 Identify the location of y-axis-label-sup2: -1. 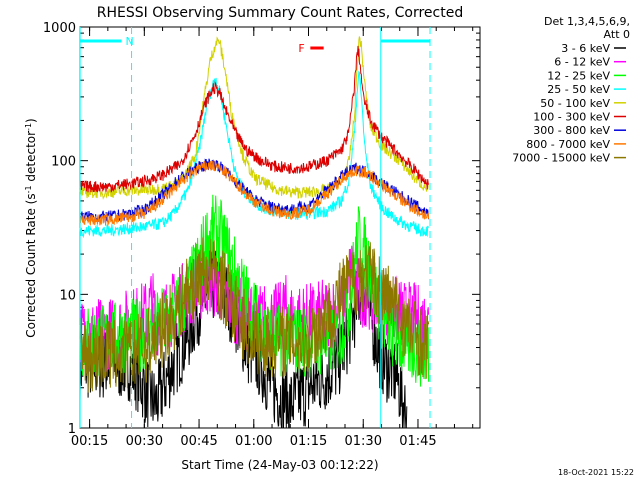
(28, 127).